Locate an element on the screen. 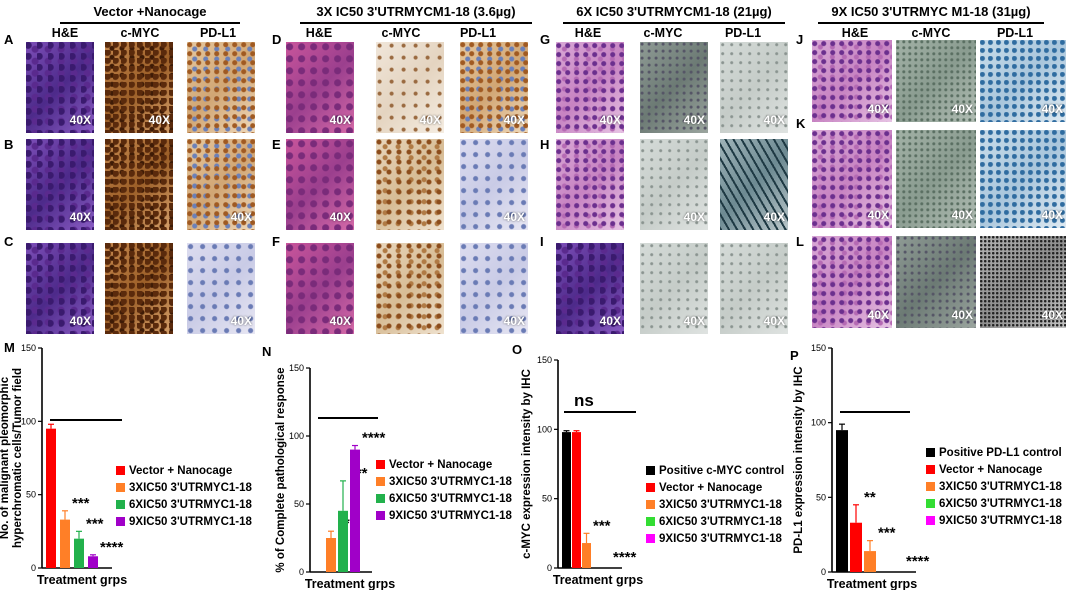 The width and height of the screenshot is (1072, 590). micrograph-c-pdl1: 40X is located at coordinates (221, 288).